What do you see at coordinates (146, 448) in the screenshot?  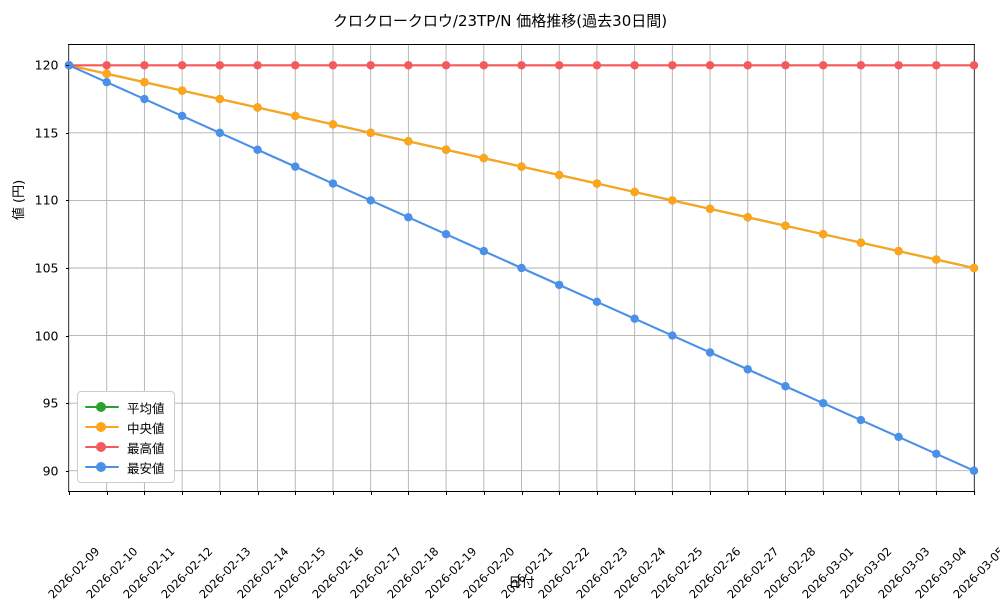 I see `legend-label: 最高値` at bounding box center [146, 448].